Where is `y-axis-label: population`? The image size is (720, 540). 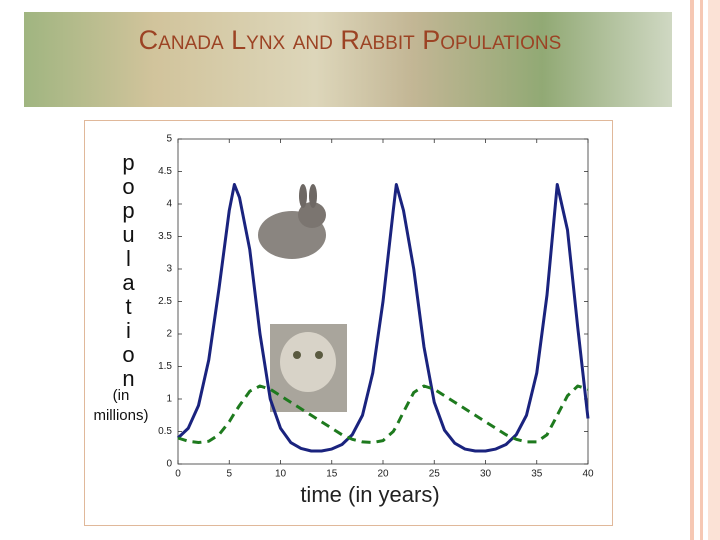 y-axis-label: population is located at coordinates (128, 270).